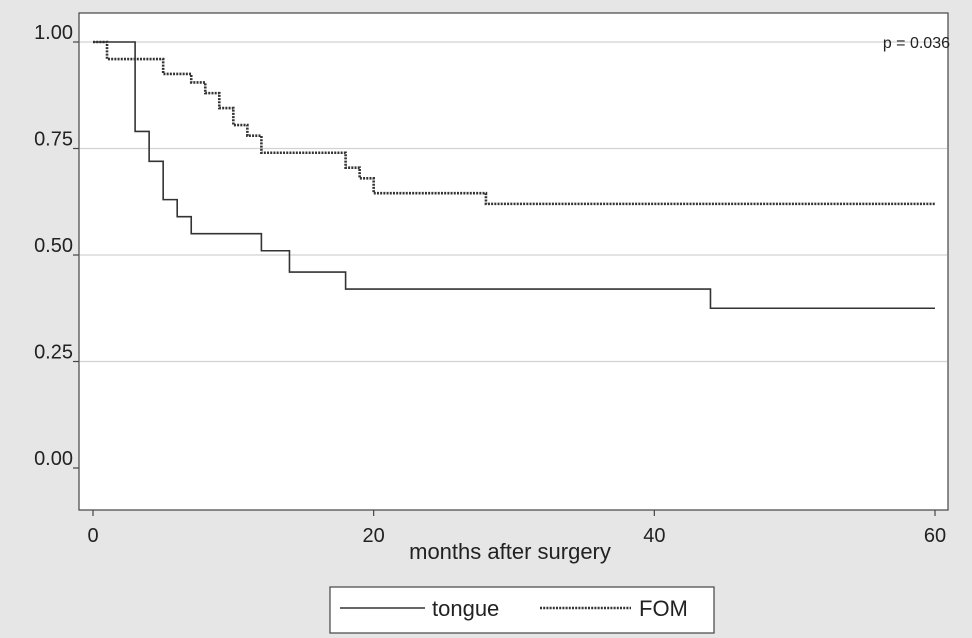  I want to click on y-tick-label-2: 0.50, so click(53, 246).